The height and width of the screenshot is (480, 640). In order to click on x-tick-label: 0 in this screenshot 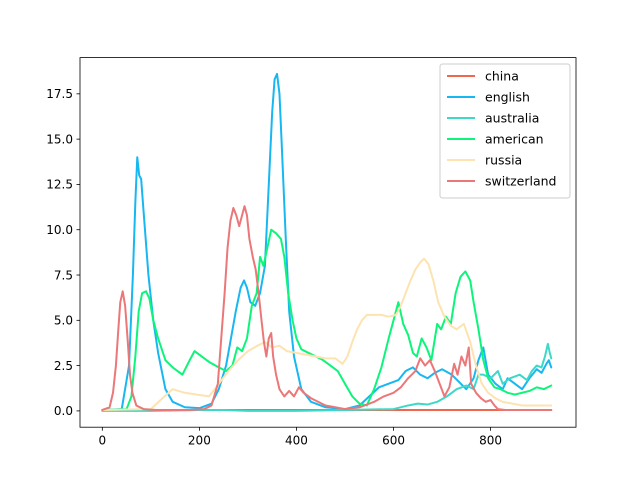, I will do `click(103, 441)`.